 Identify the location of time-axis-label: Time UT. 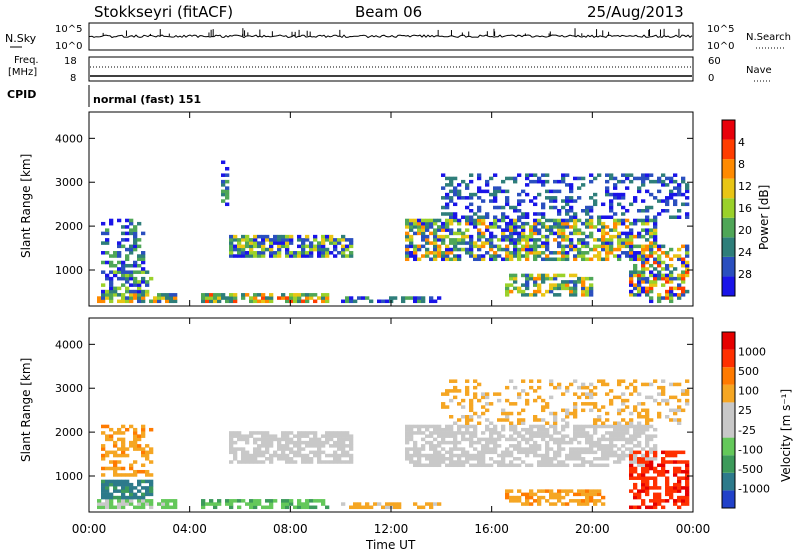
(390, 545).